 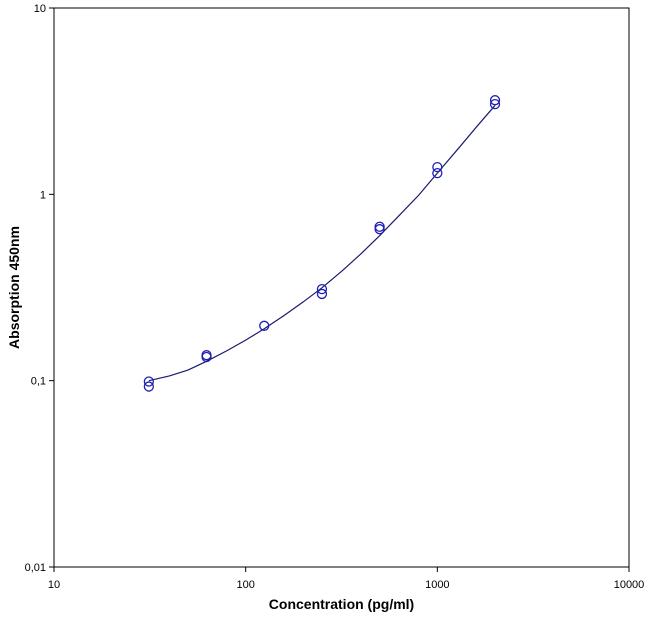 I want to click on x-tick-label: 10, so click(x=54, y=585).